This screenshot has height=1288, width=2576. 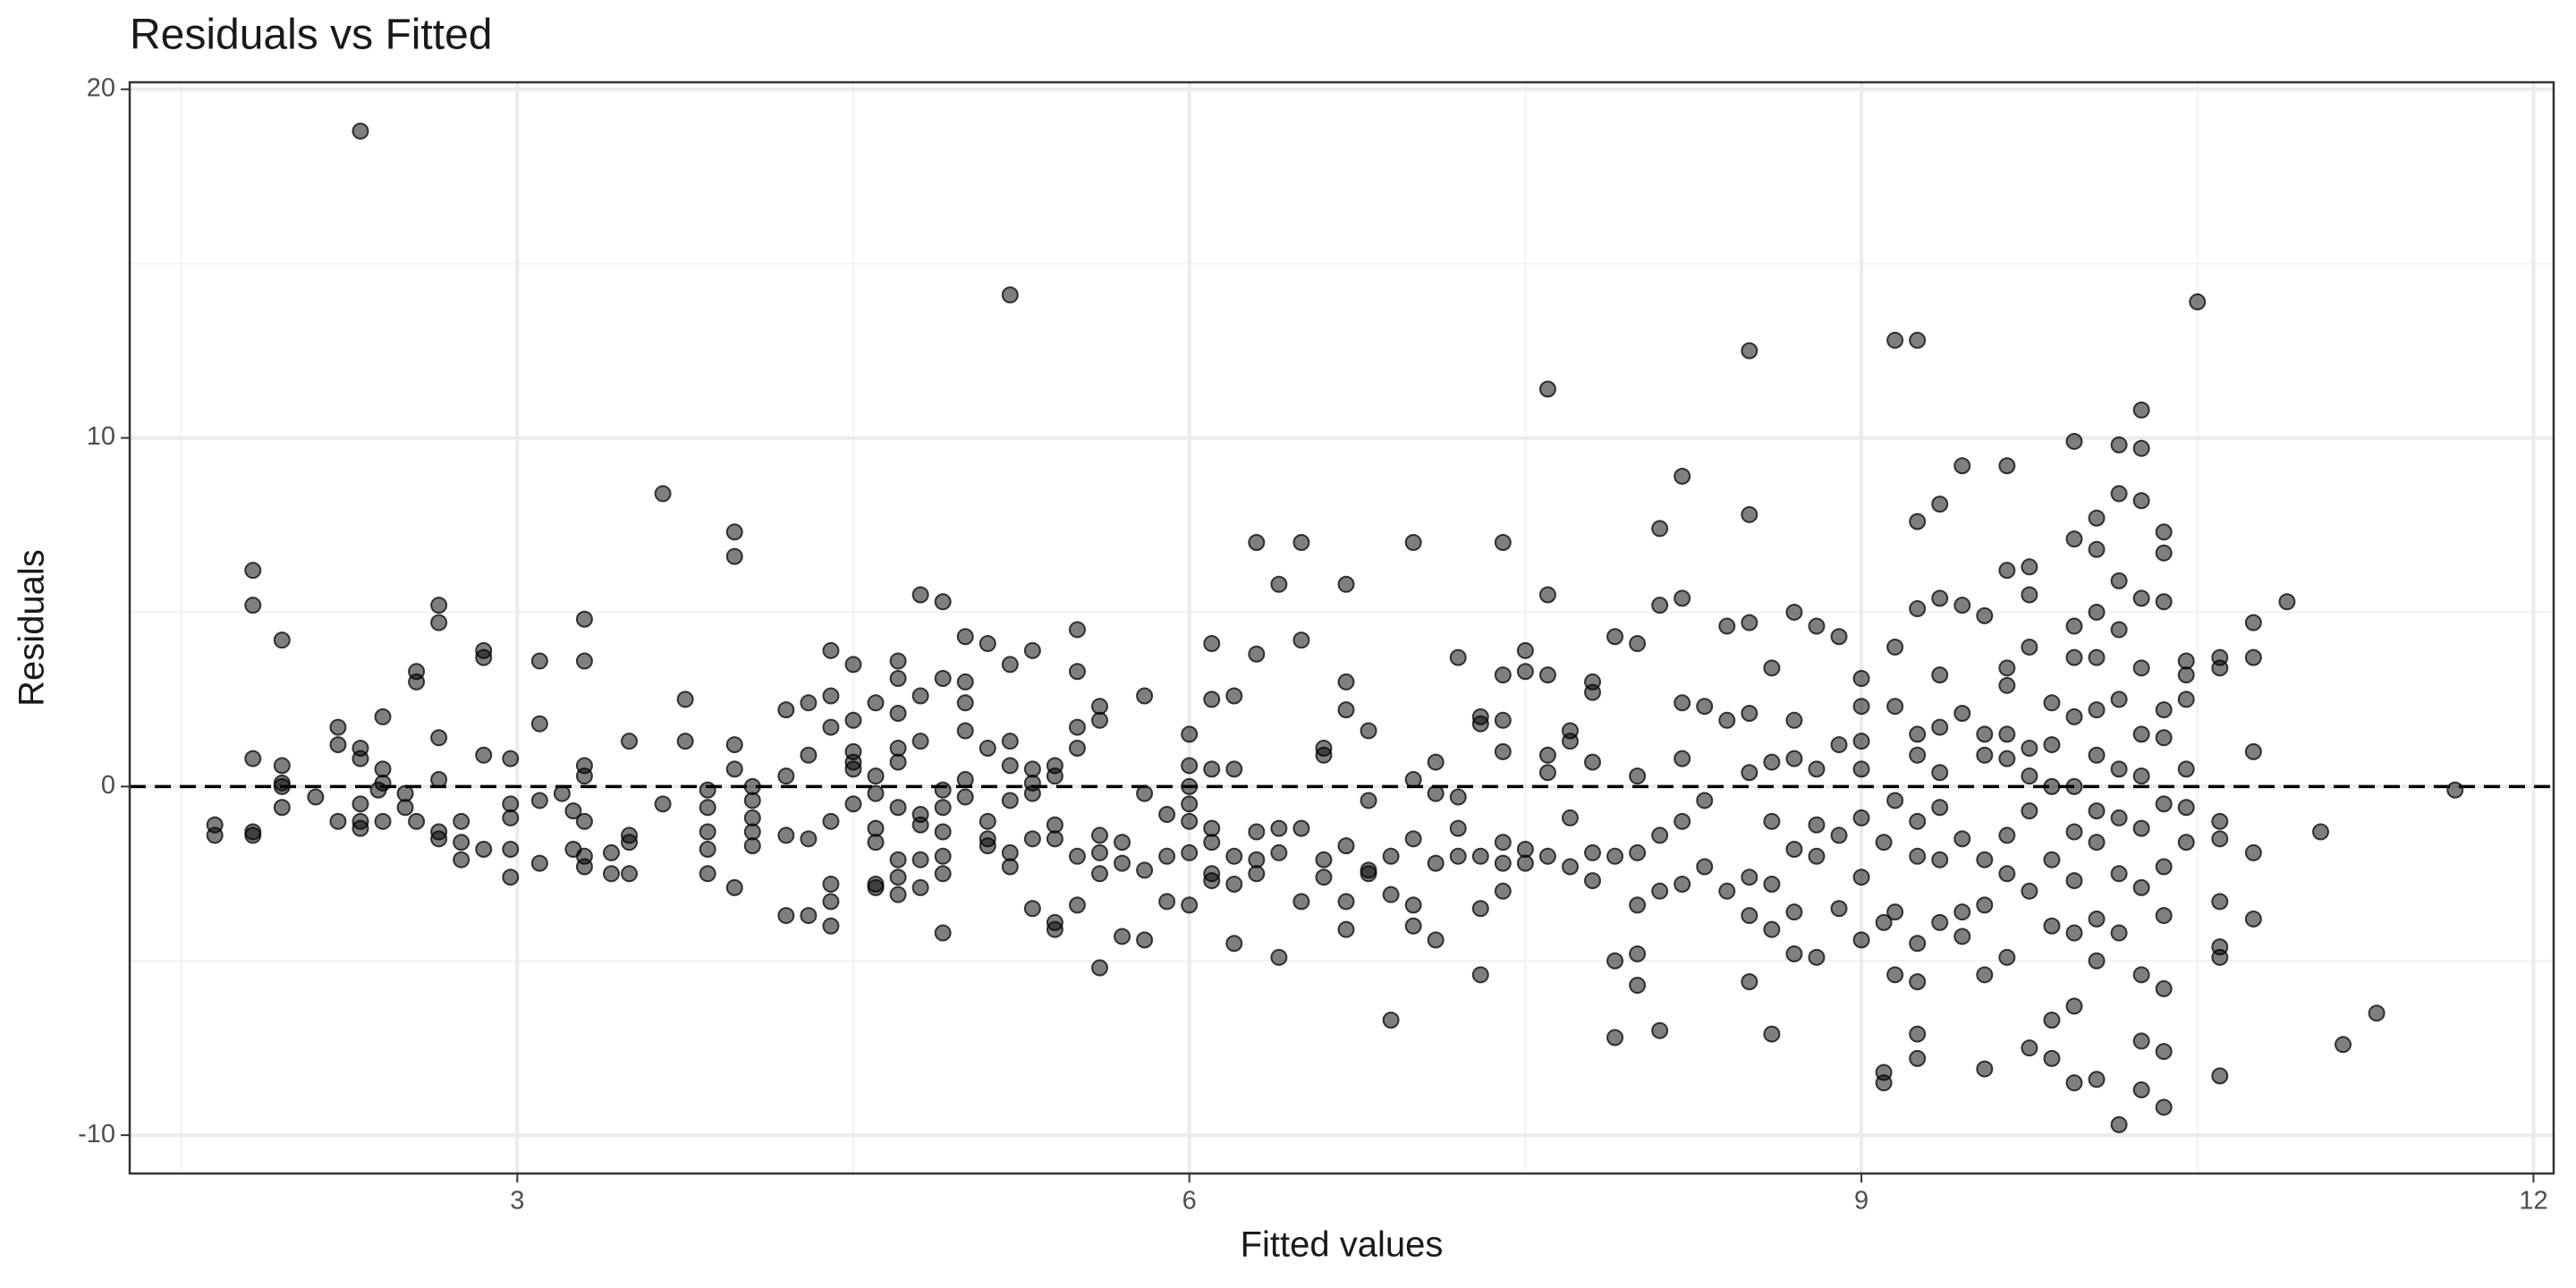 What do you see at coordinates (517, 1201) in the screenshot?
I see `x-tick-label: 3` at bounding box center [517, 1201].